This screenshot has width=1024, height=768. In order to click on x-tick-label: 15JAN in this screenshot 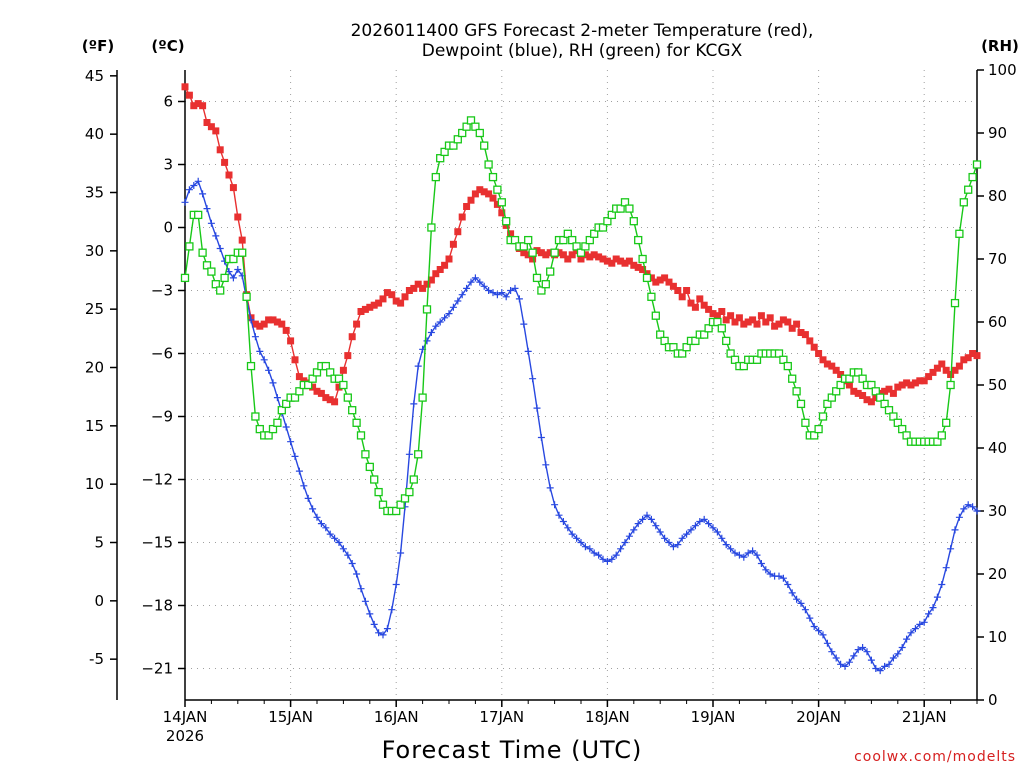, I will do `click(290, 717)`.